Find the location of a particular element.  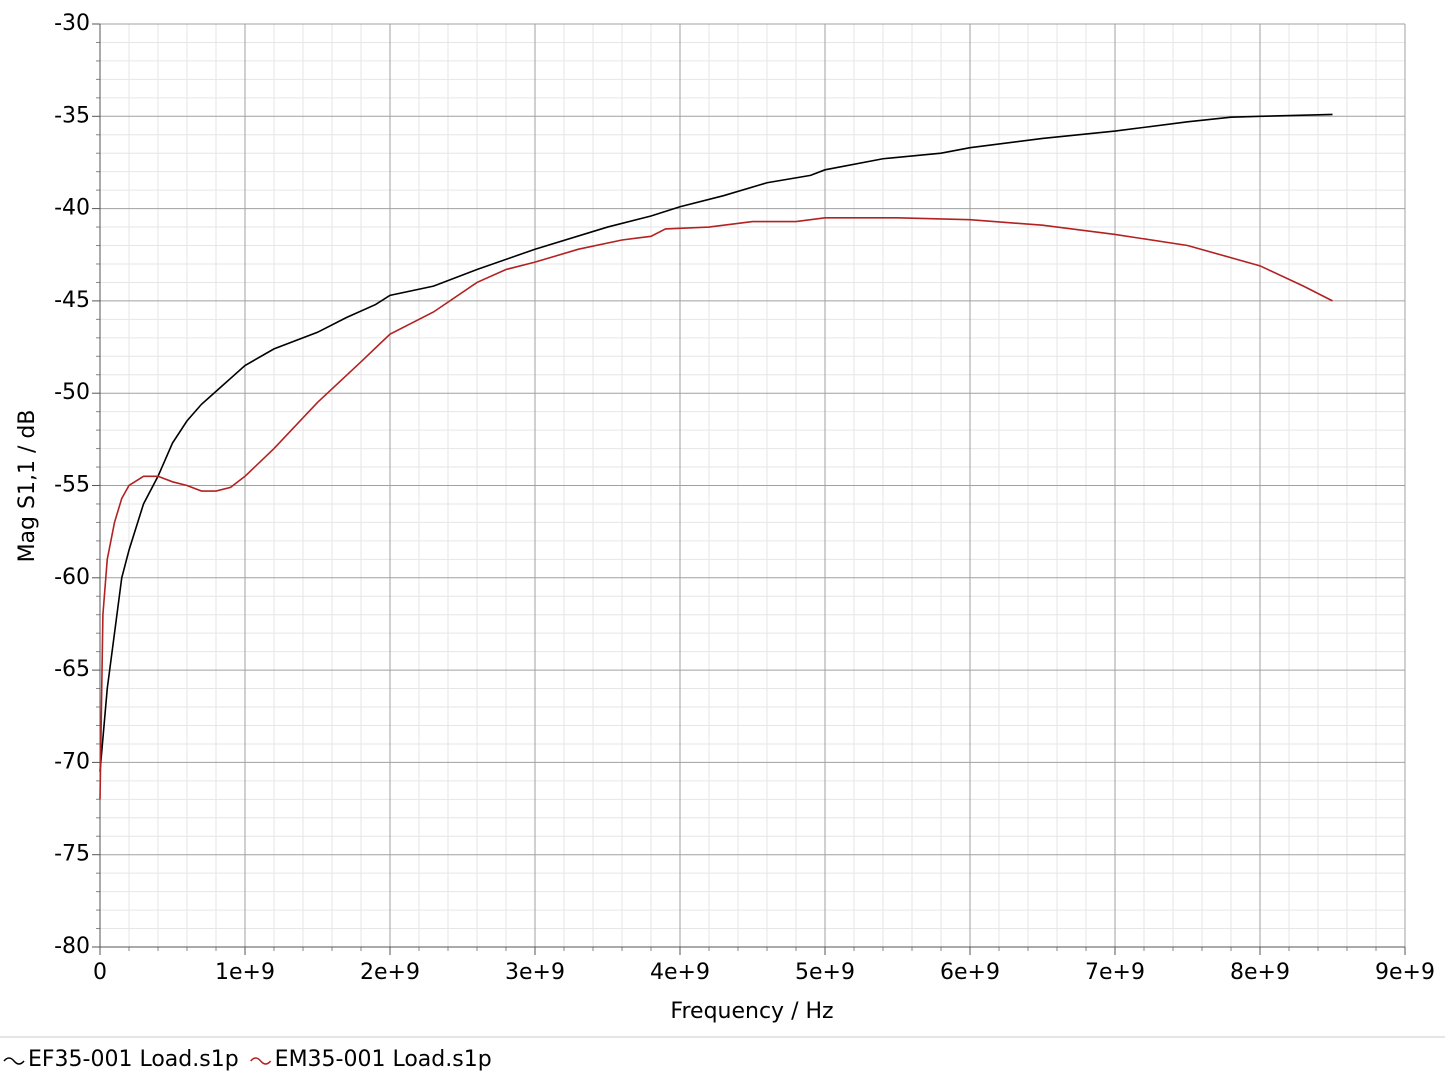

x-tick-label: 7e+9 is located at coordinates (1115, 972).